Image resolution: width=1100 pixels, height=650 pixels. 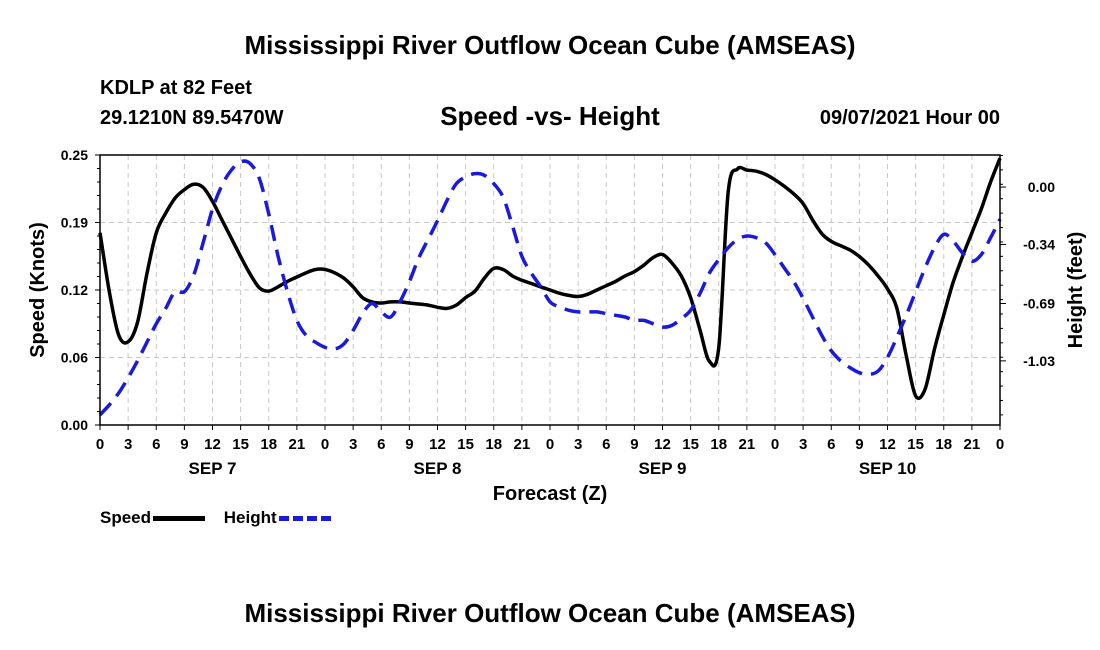 What do you see at coordinates (192, 118) in the screenshot?
I see `coordinates-label: 29.1210N 89.5470W` at bounding box center [192, 118].